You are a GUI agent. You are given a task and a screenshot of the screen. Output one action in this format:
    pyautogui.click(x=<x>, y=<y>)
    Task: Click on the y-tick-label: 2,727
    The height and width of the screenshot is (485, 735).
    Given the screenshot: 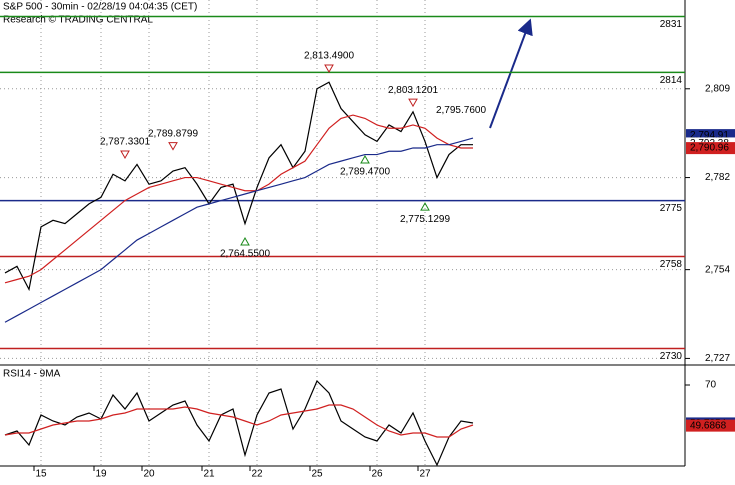 What is the action you would take?
    pyautogui.click(x=717, y=358)
    